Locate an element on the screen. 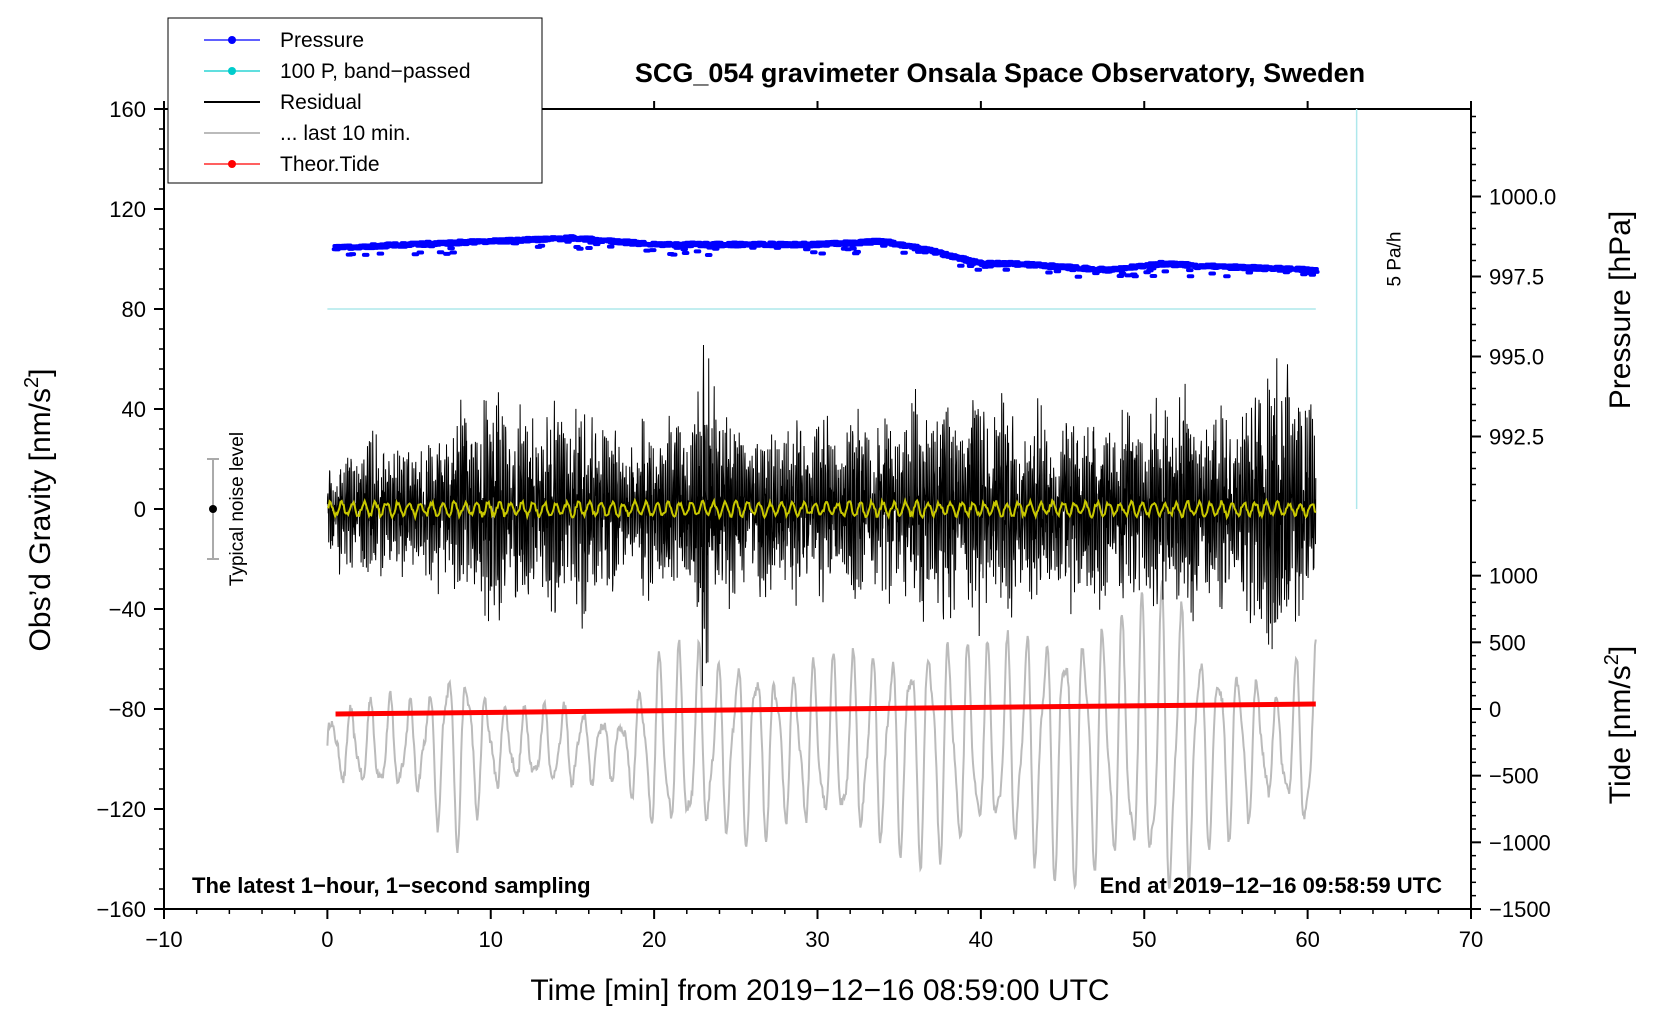 Image resolution: width=1660 pixels, height=1020 pixels. y-axis-title-tide-main: Tide [nm/s is located at coordinates (1620, 734).